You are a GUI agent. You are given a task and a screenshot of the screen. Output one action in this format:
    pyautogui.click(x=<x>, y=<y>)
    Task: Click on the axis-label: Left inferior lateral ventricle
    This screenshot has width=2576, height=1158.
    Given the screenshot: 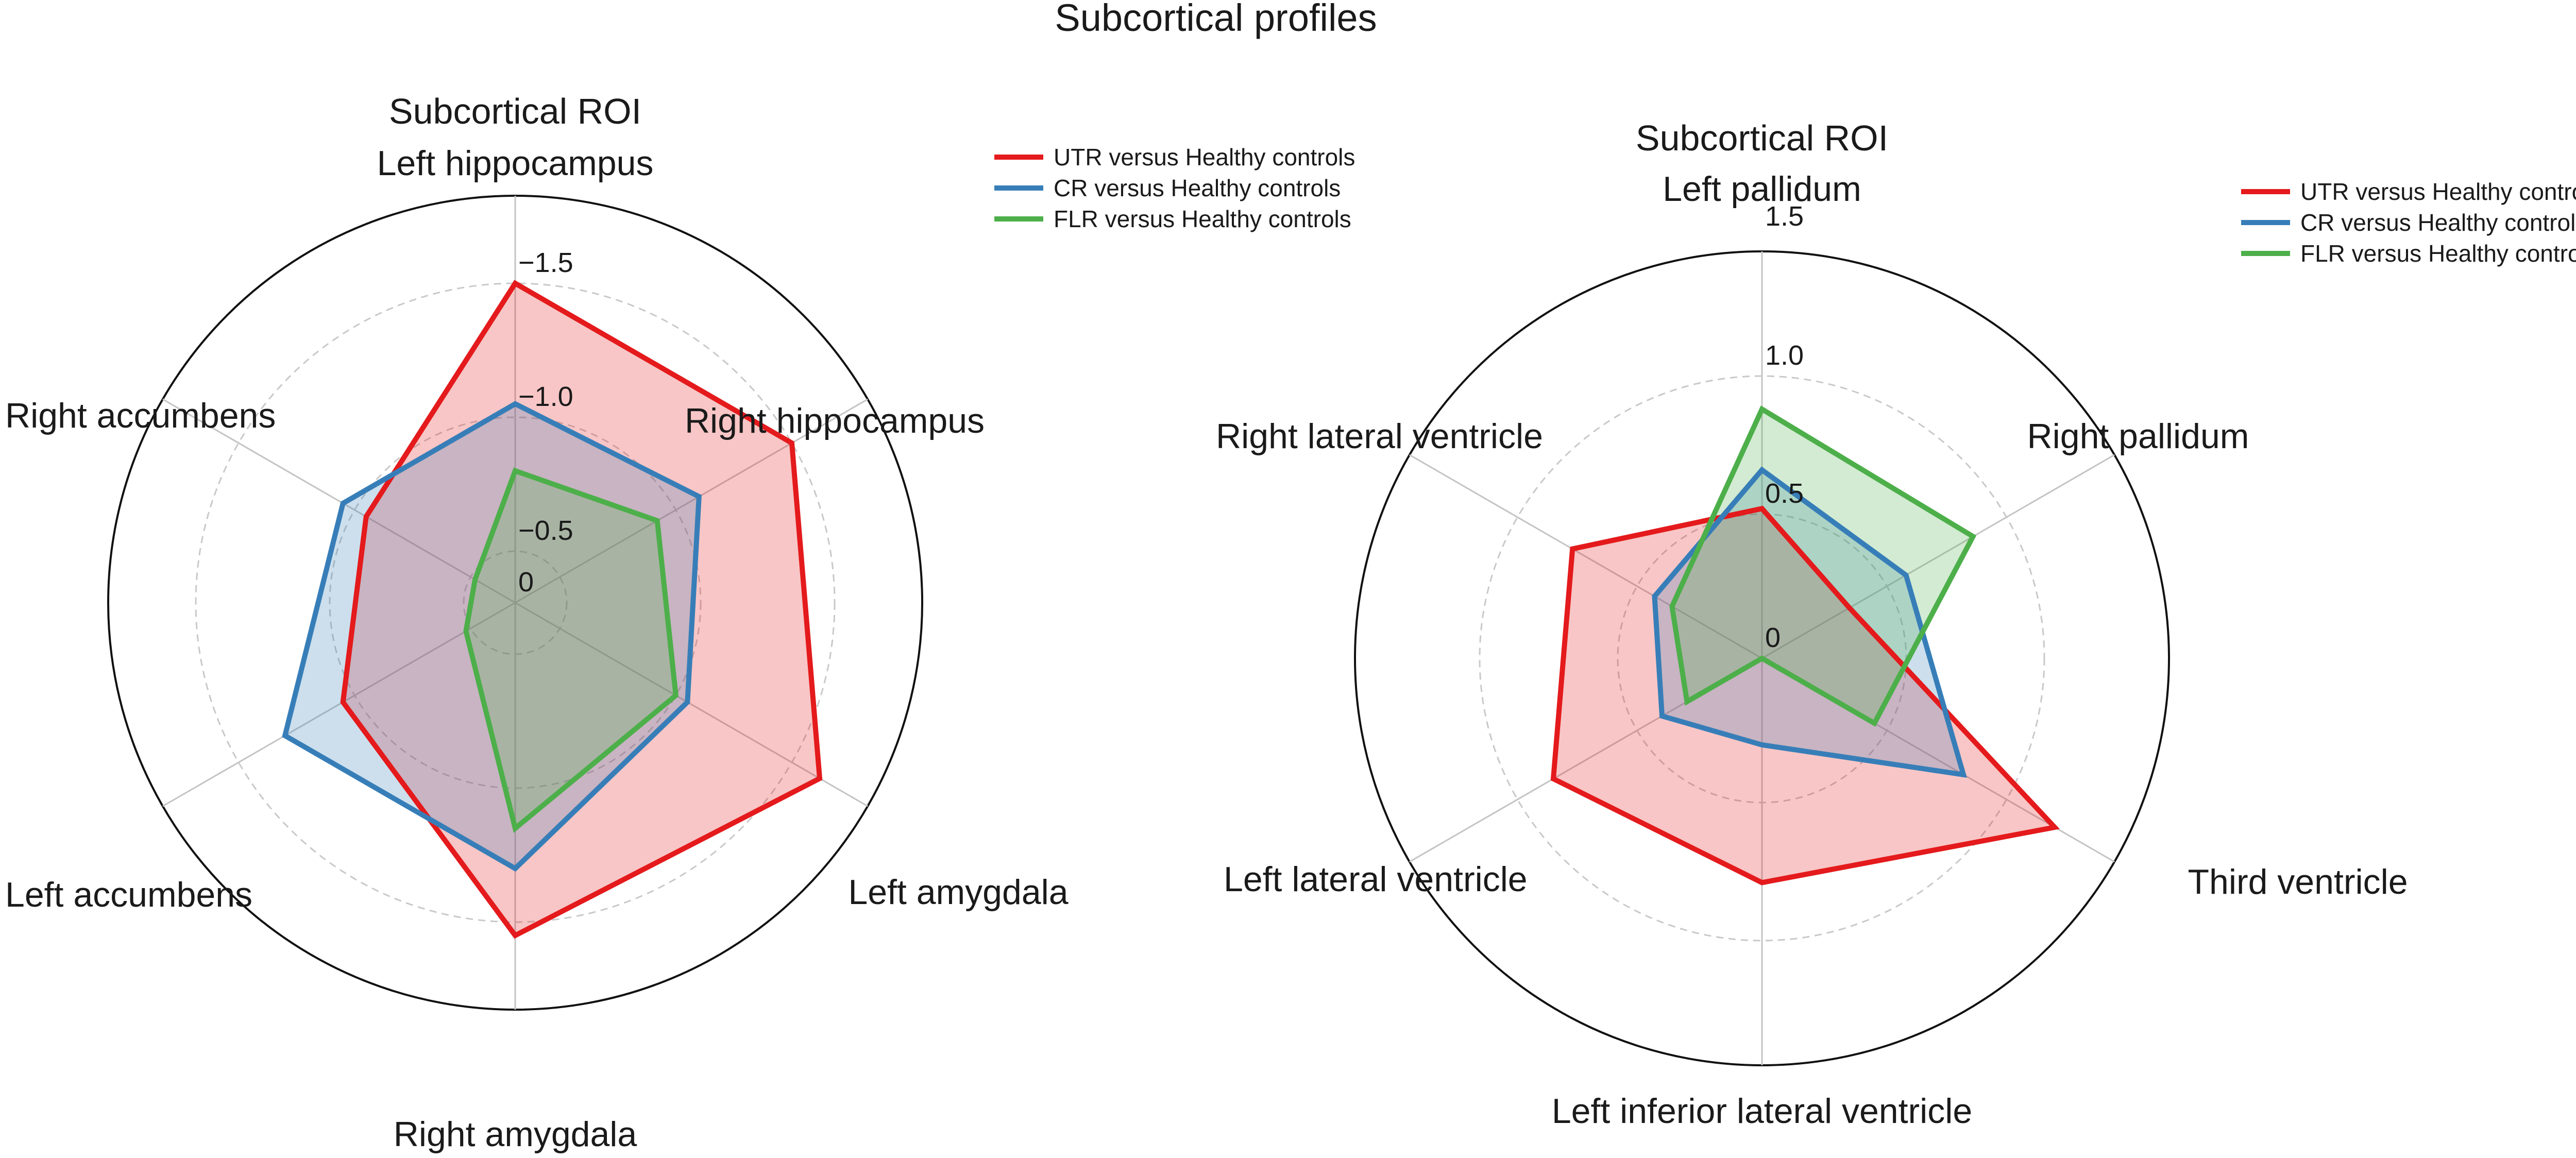 What is the action you would take?
    pyautogui.click(x=1762, y=1111)
    